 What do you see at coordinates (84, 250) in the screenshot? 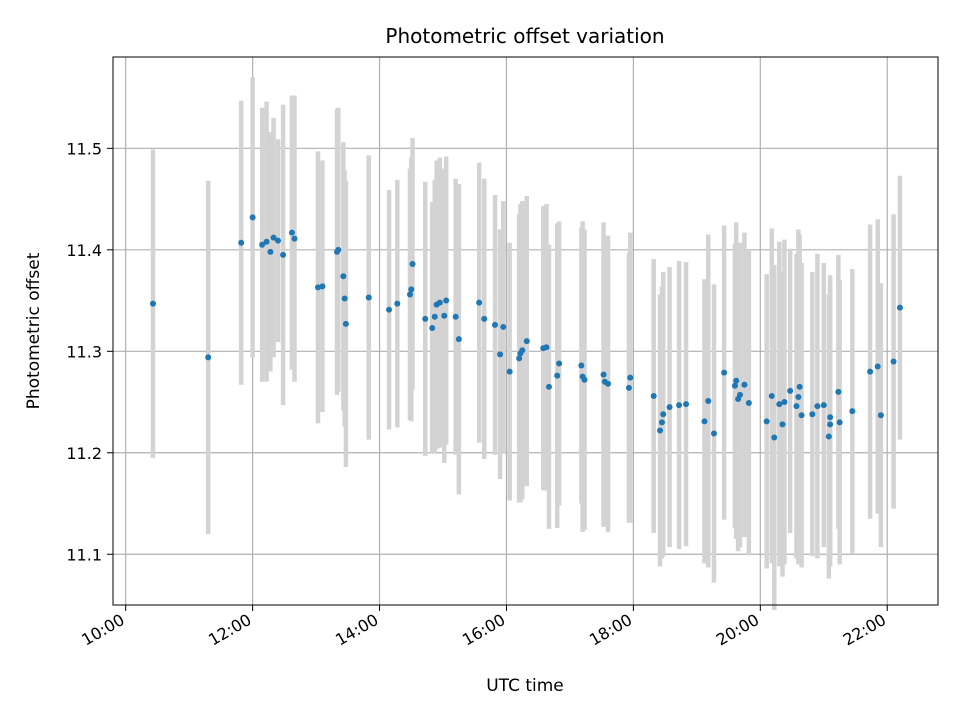
I see `y-tick-label: 11.4` at bounding box center [84, 250].